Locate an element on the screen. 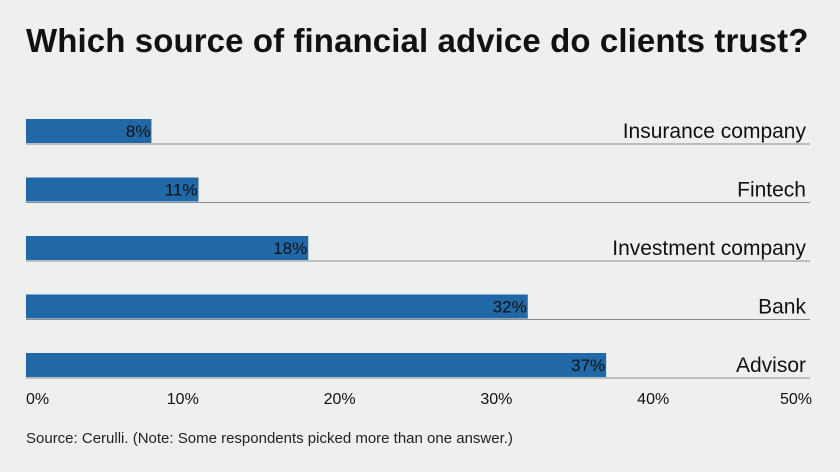 This screenshot has width=840, height=472. x-tick-label: 30% is located at coordinates (496, 399).